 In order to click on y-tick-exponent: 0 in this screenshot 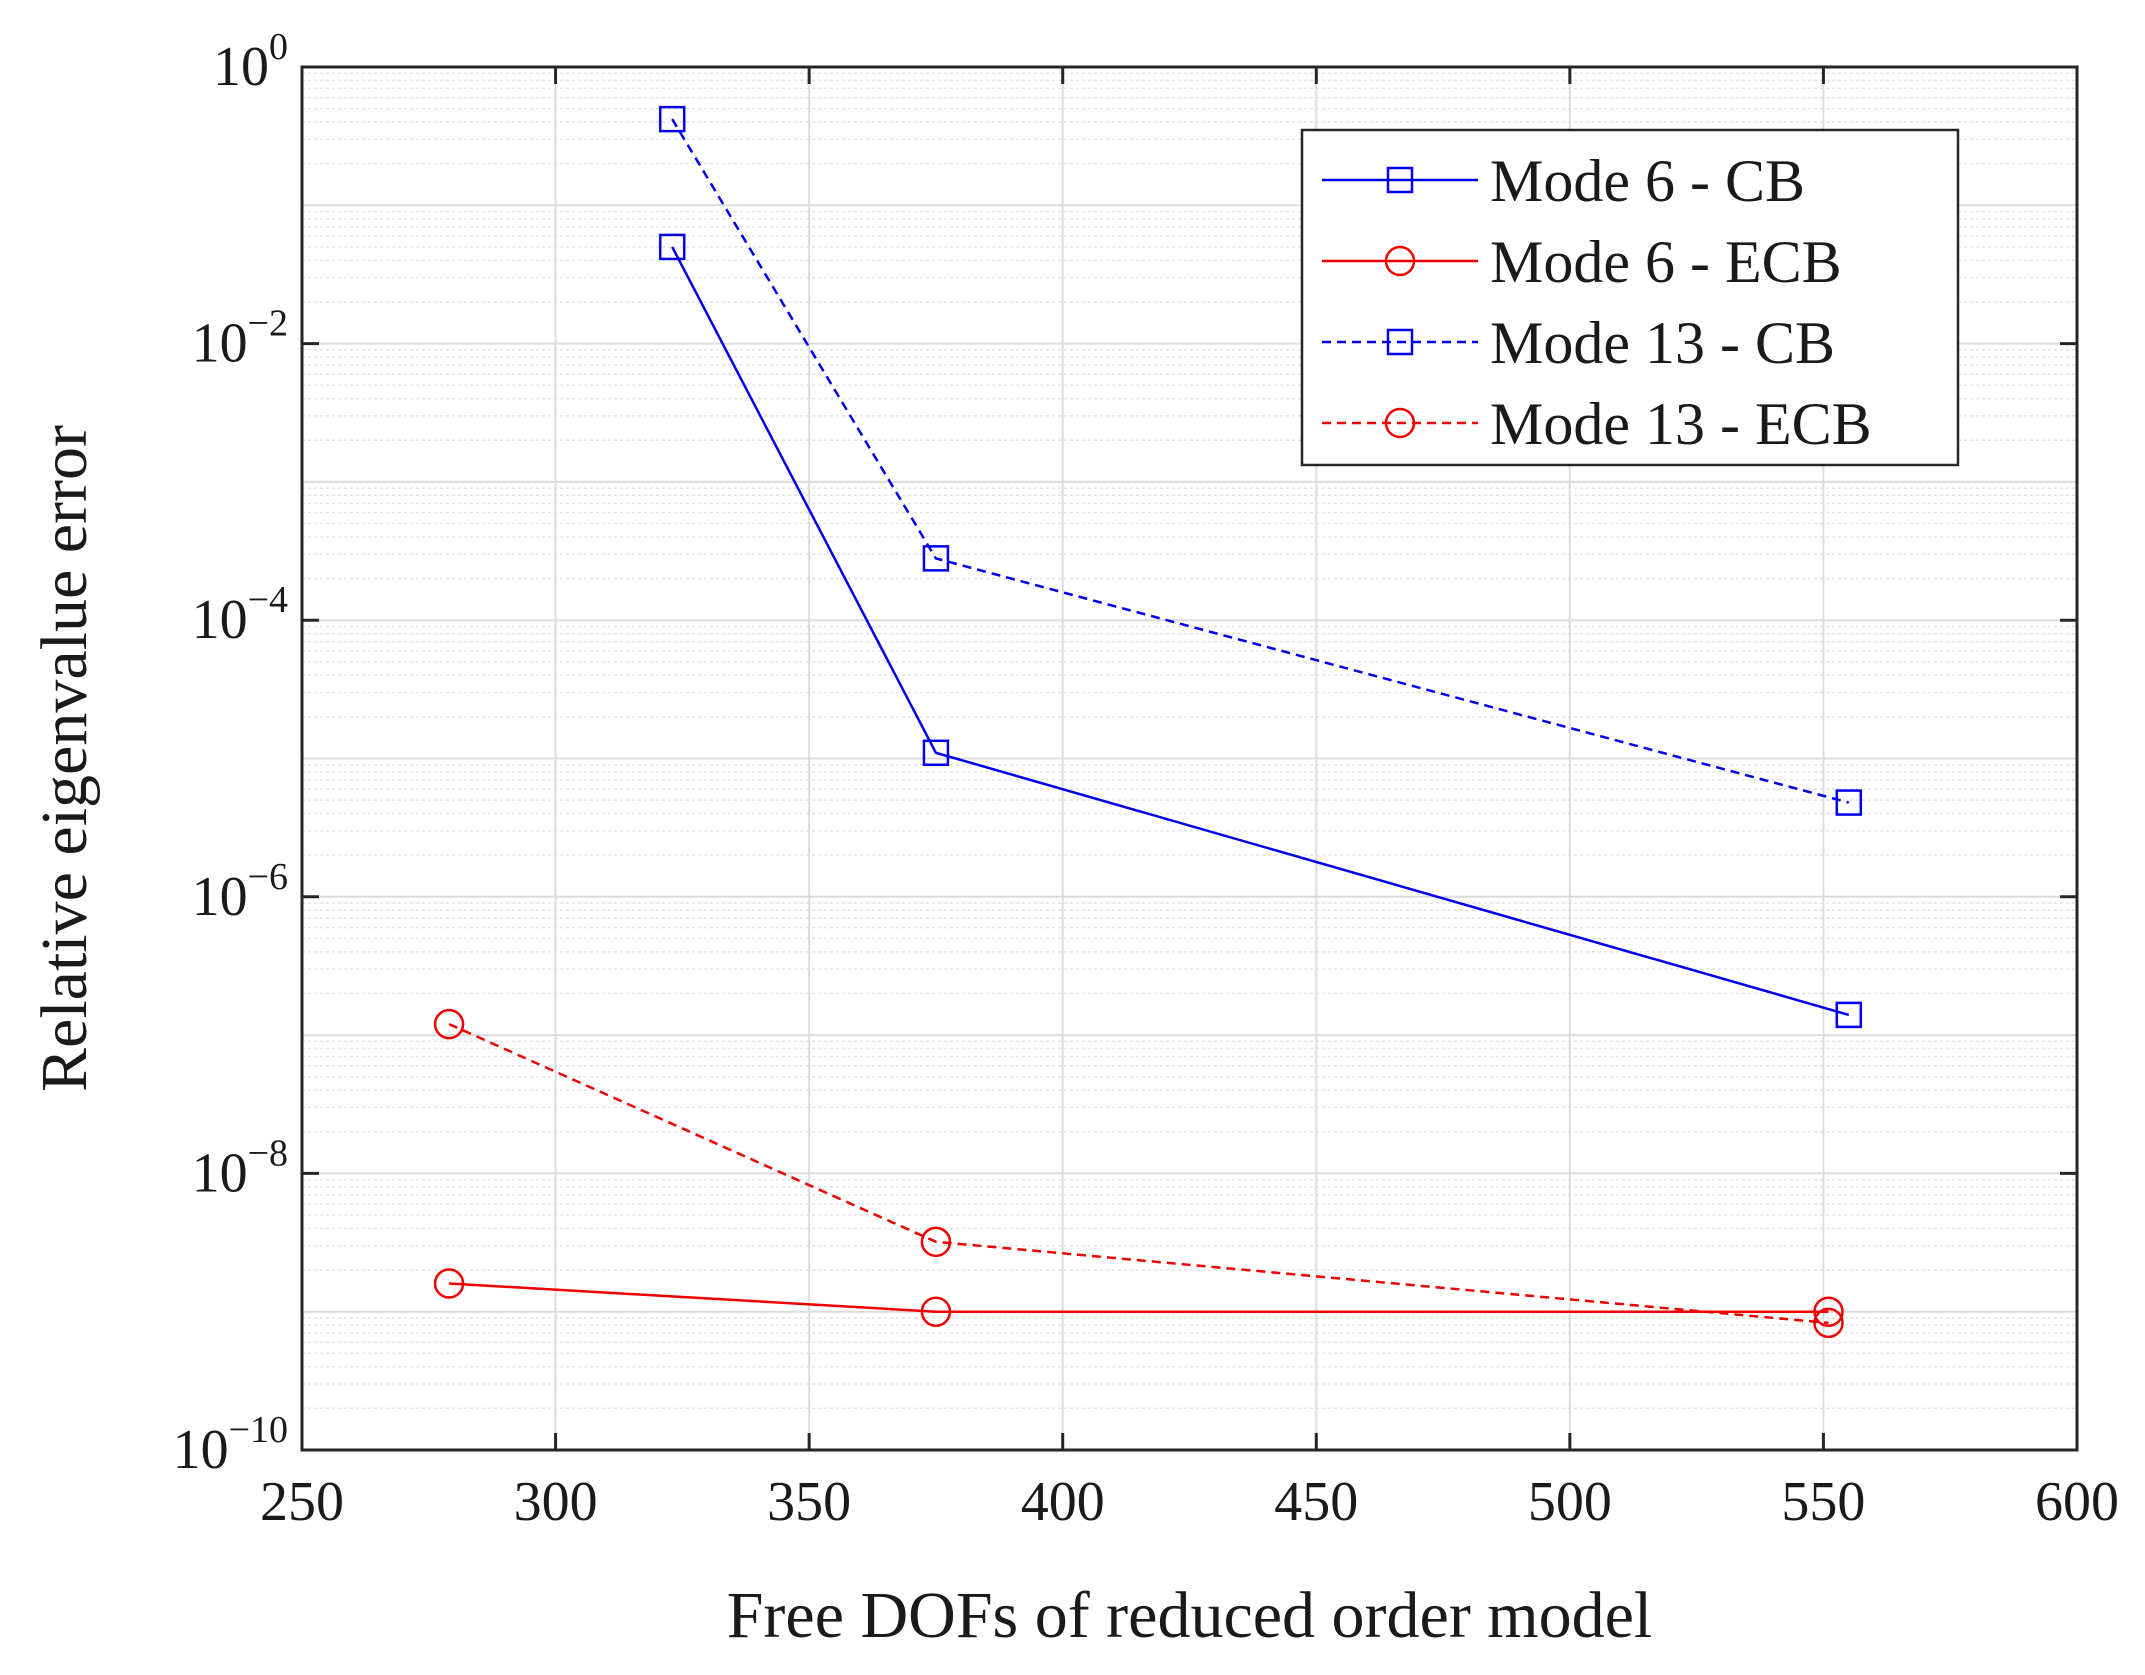, I will do `click(278, 47)`.